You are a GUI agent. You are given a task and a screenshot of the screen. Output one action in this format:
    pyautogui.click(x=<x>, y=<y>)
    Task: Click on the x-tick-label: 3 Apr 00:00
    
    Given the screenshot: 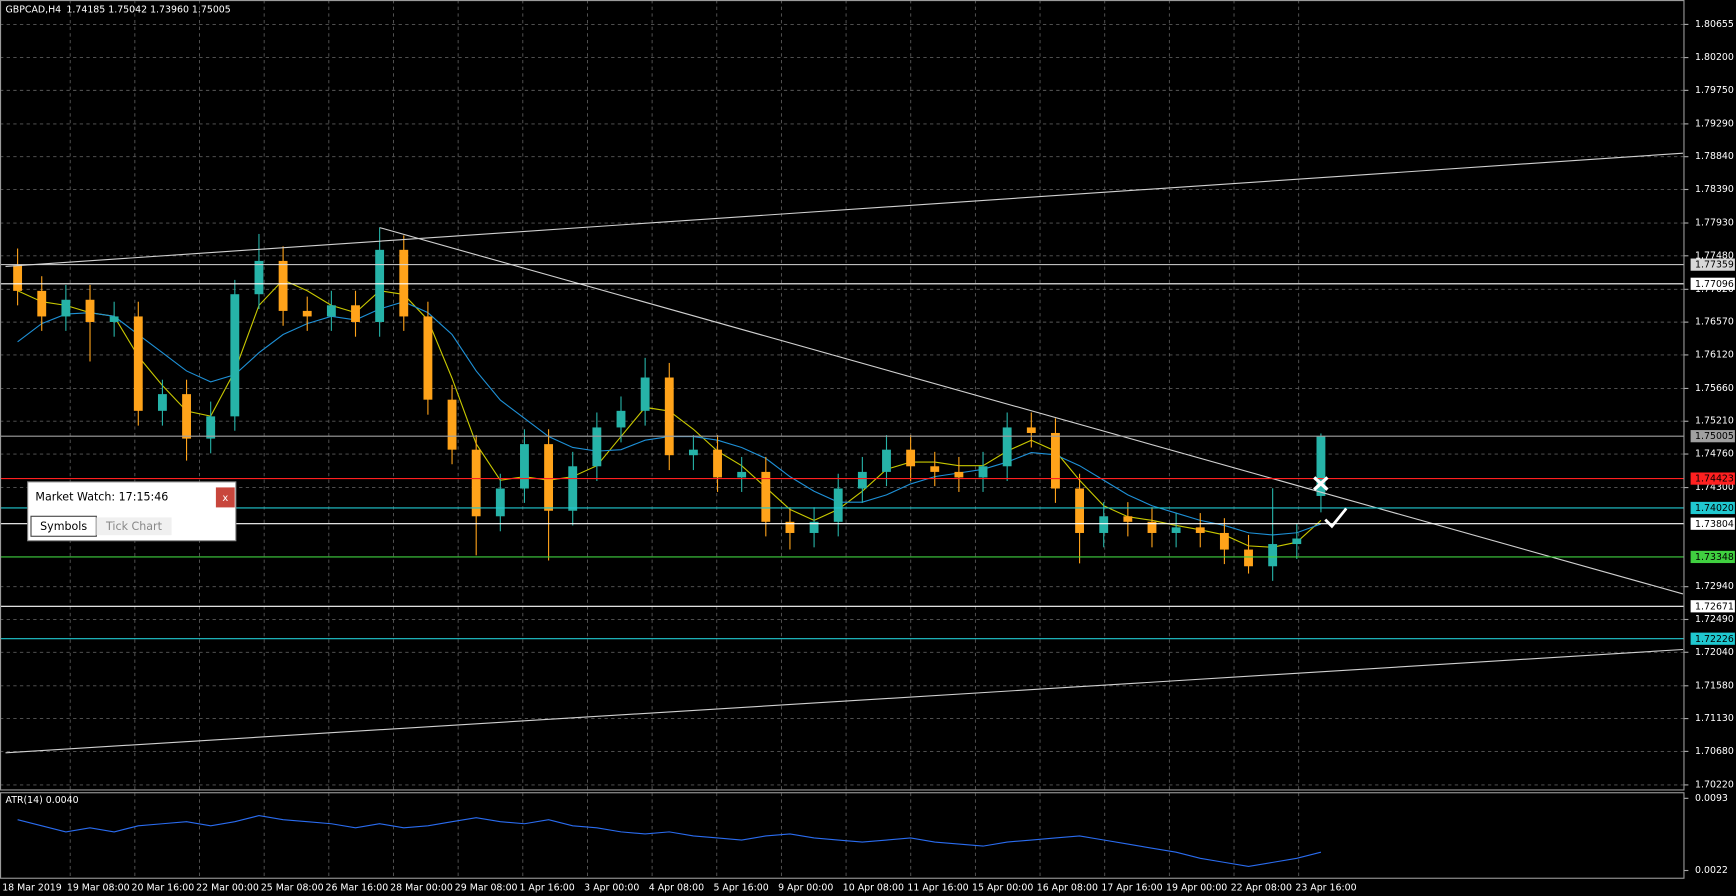 What is the action you would take?
    pyautogui.click(x=611, y=888)
    